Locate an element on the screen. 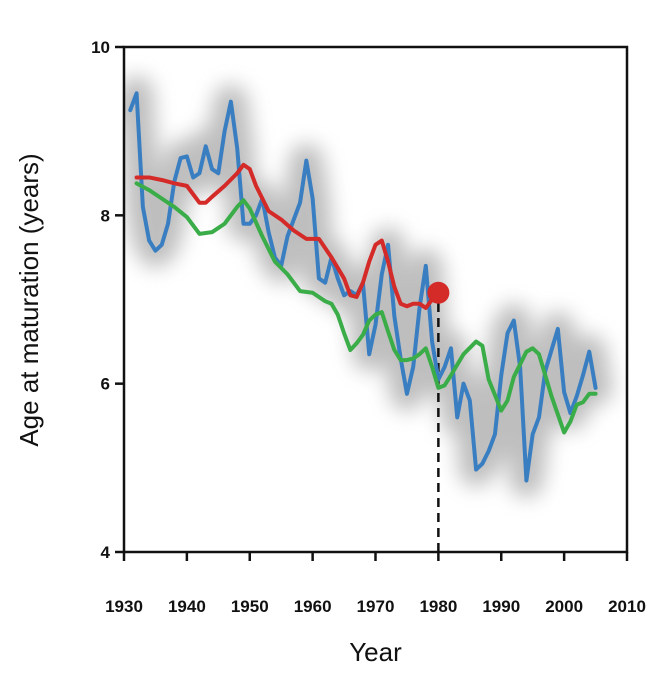 Image resolution: width=665 pixels, height=682 pixels. x-tick-label: 1990 is located at coordinates (501, 606).